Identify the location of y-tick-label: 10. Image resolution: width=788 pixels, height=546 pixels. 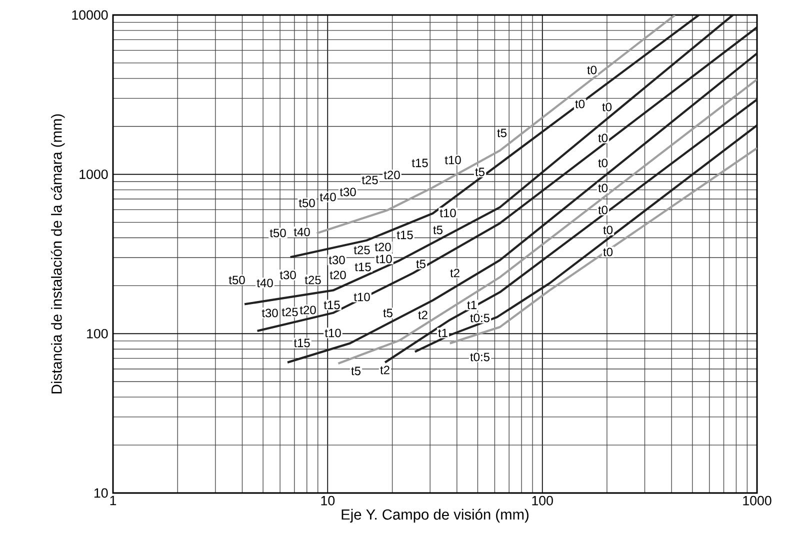
(101, 493).